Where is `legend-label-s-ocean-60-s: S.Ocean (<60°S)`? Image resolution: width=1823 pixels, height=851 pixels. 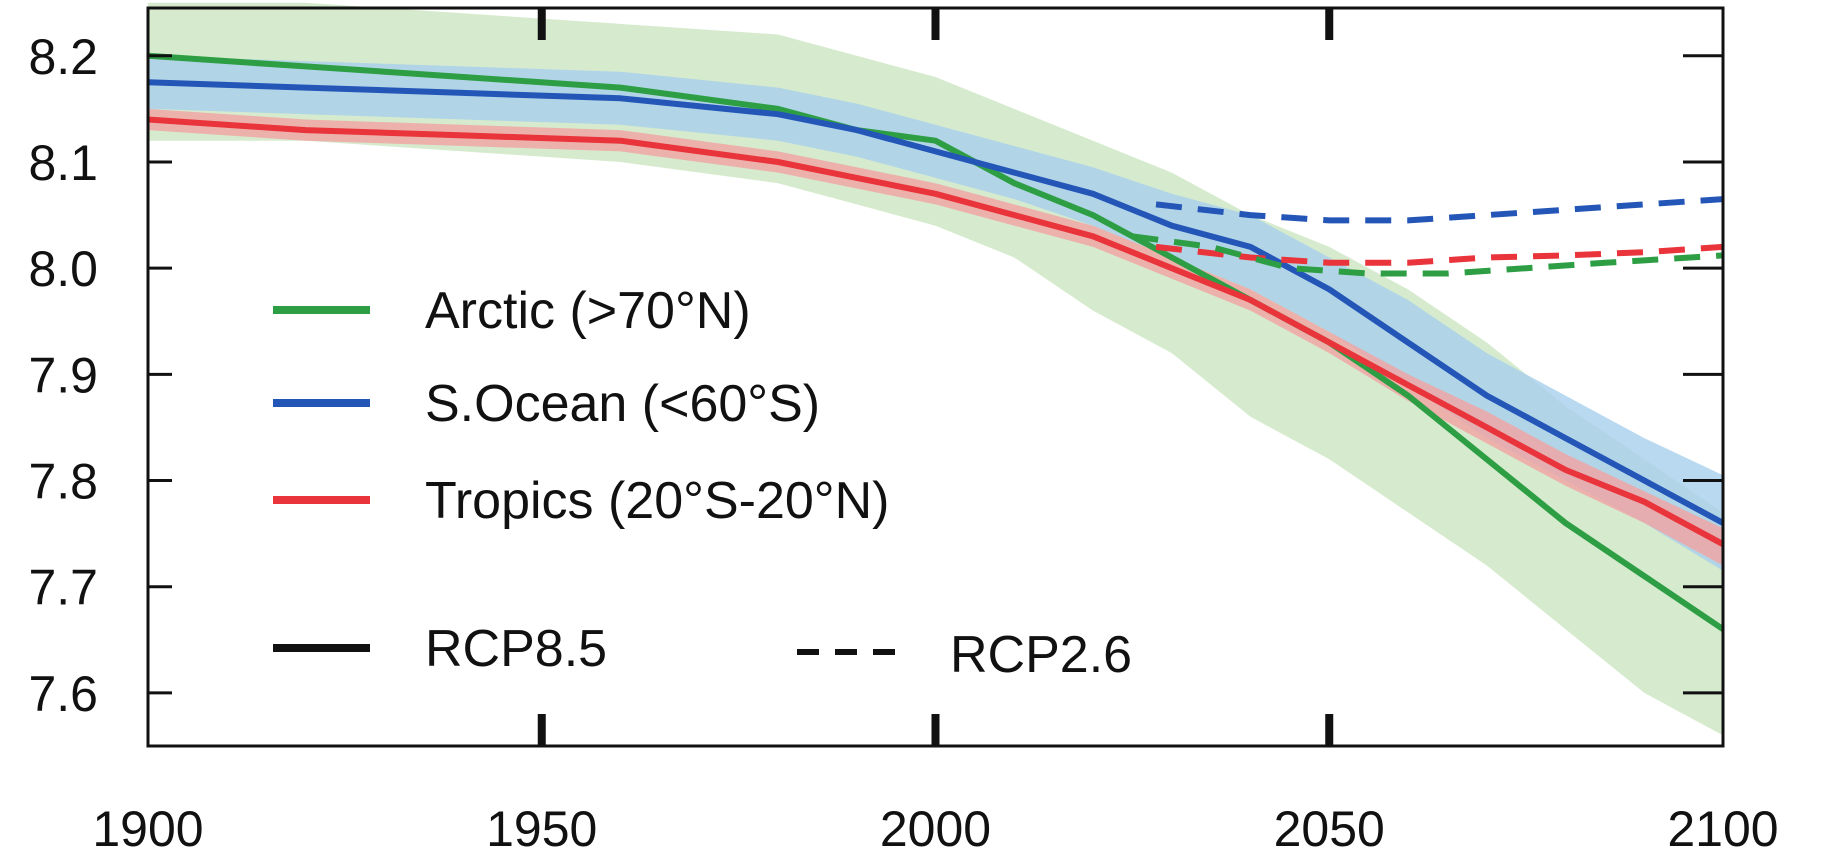 legend-label-s-ocean-60-s: S.Ocean (<60°S) is located at coordinates (622, 404).